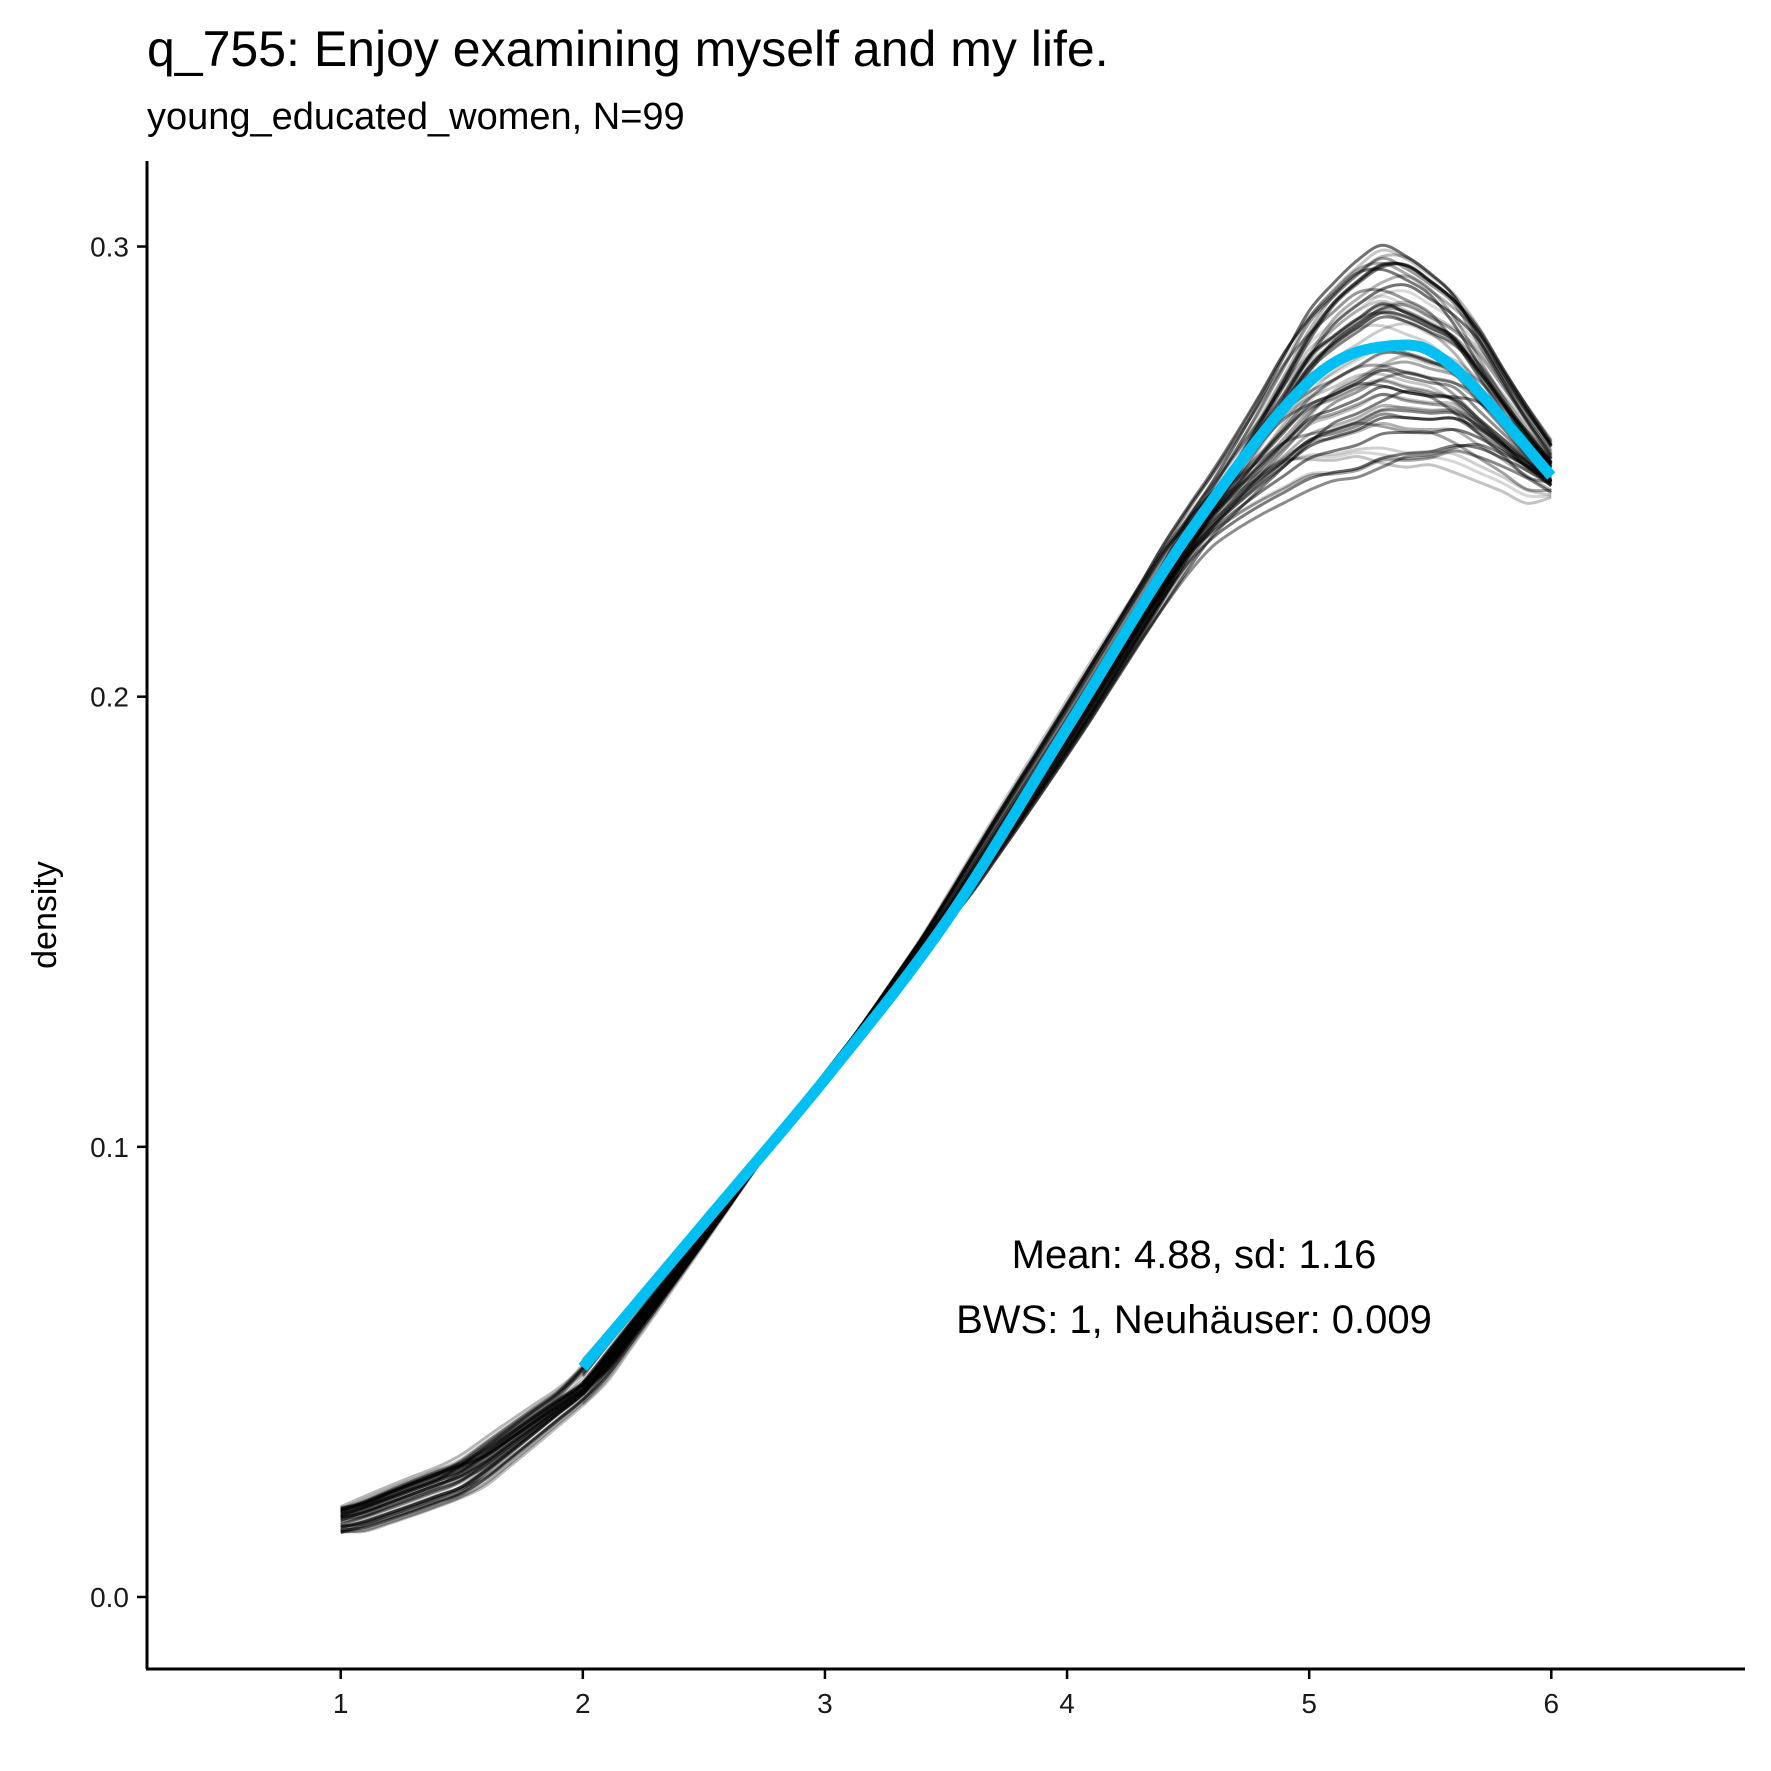 This screenshot has width=1771, height=1771. What do you see at coordinates (109, 247) in the screenshot?
I see `y-tick-label: 0.3` at bounding box center [109, 247].